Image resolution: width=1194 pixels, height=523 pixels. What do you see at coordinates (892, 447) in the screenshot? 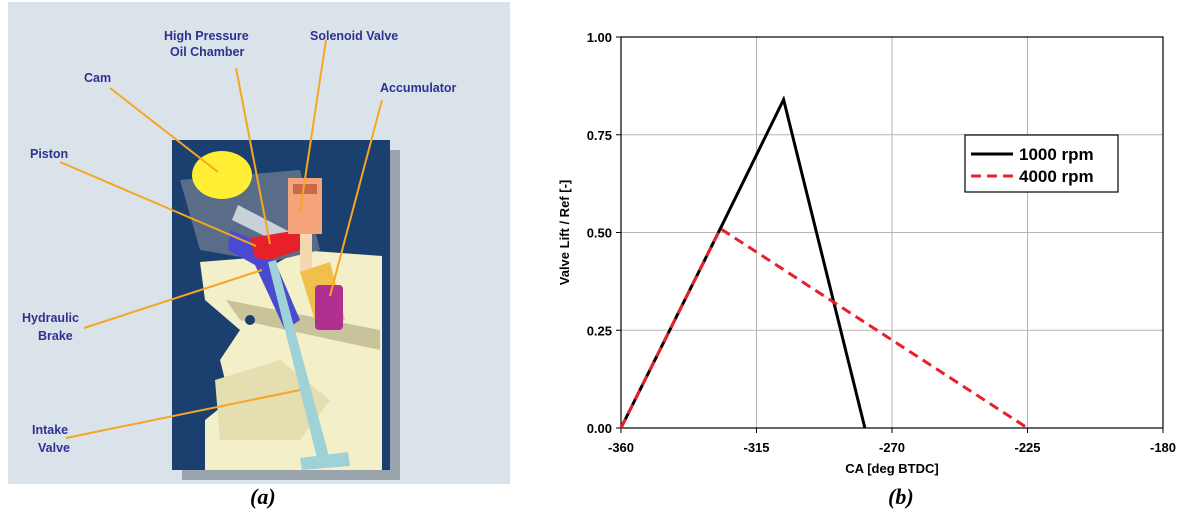
I see `x-tick-label: -270` at bounding box center [892, 447].